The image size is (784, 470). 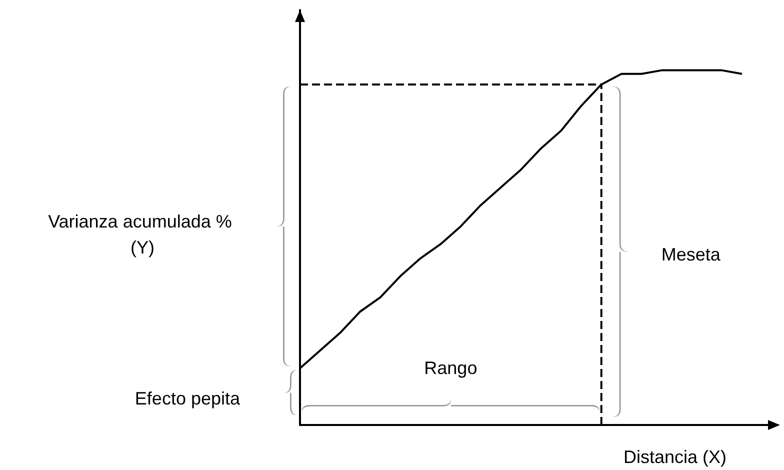 What do you see at coordinates (675, 457) in the screenshot?
I see `x-axis-title: Distancia (X)` at bounding box center [675, 457].